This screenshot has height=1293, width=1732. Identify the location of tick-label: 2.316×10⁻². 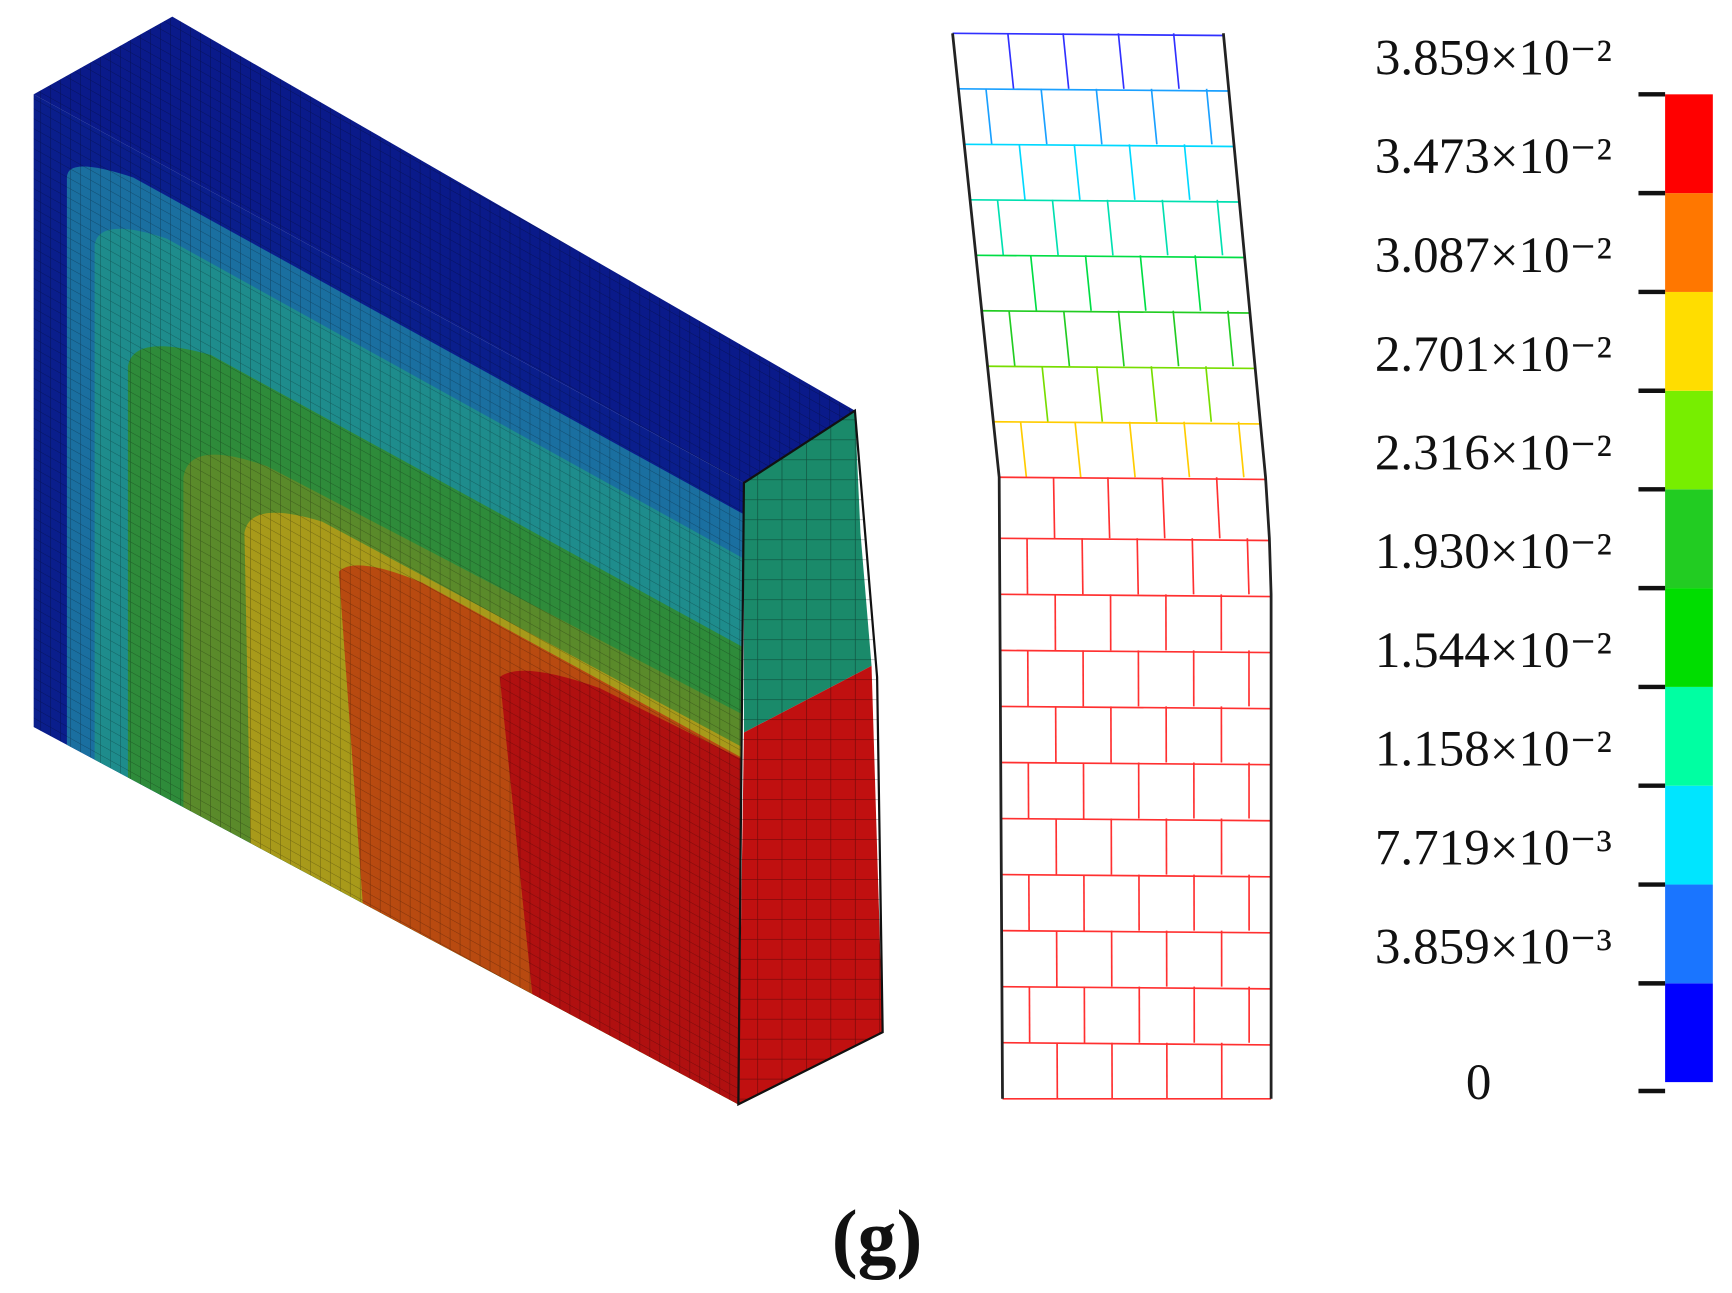
(1493, 453).